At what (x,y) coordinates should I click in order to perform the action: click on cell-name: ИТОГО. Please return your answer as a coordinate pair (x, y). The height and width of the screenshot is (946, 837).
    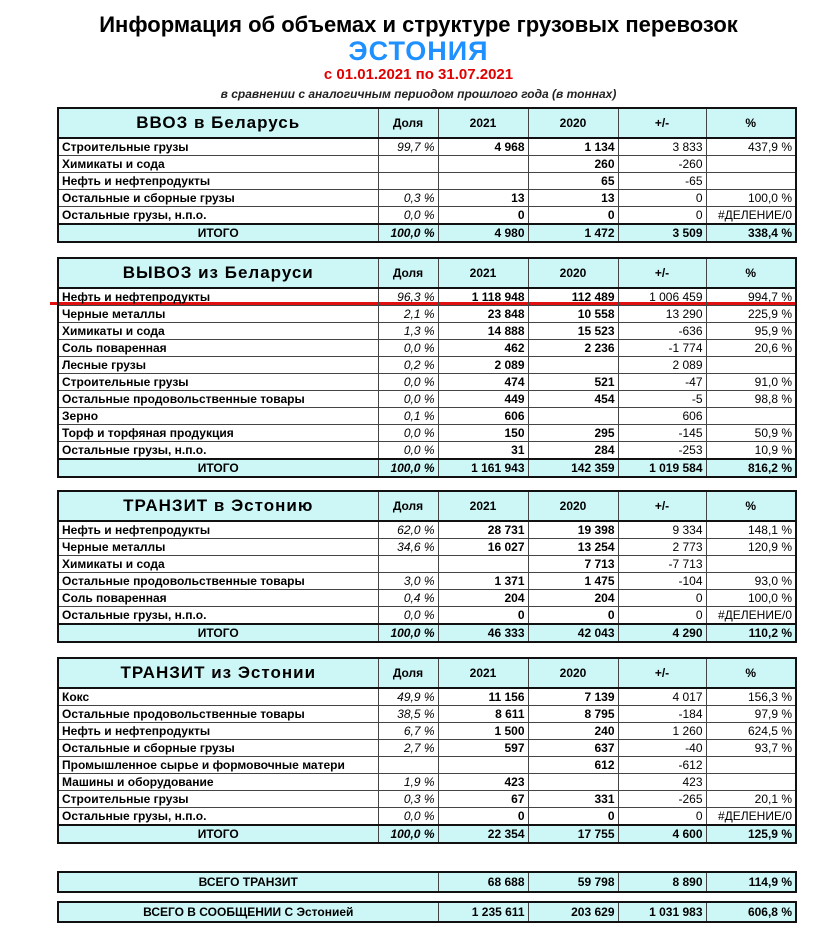
    Looking at the image, I should click on (218, 233).